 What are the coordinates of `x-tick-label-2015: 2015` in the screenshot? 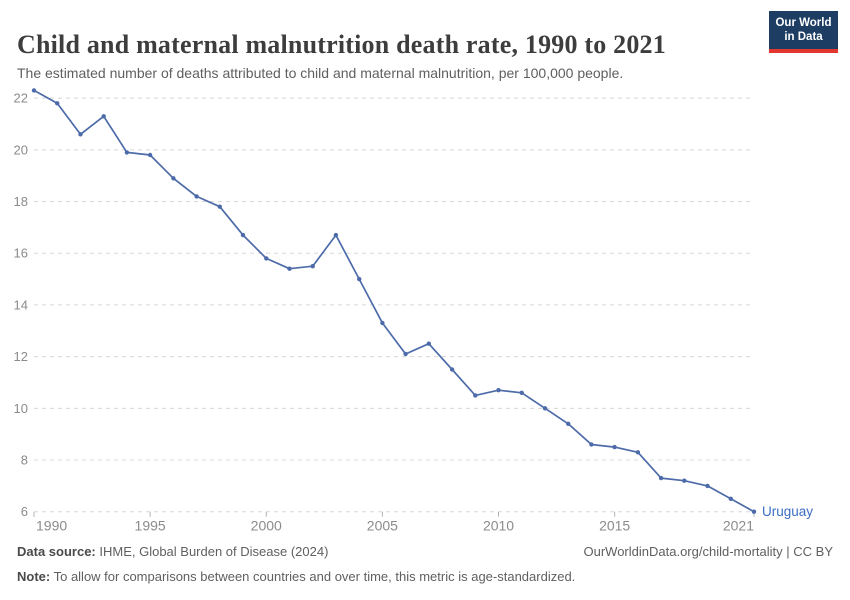 It's located at (614, 526).